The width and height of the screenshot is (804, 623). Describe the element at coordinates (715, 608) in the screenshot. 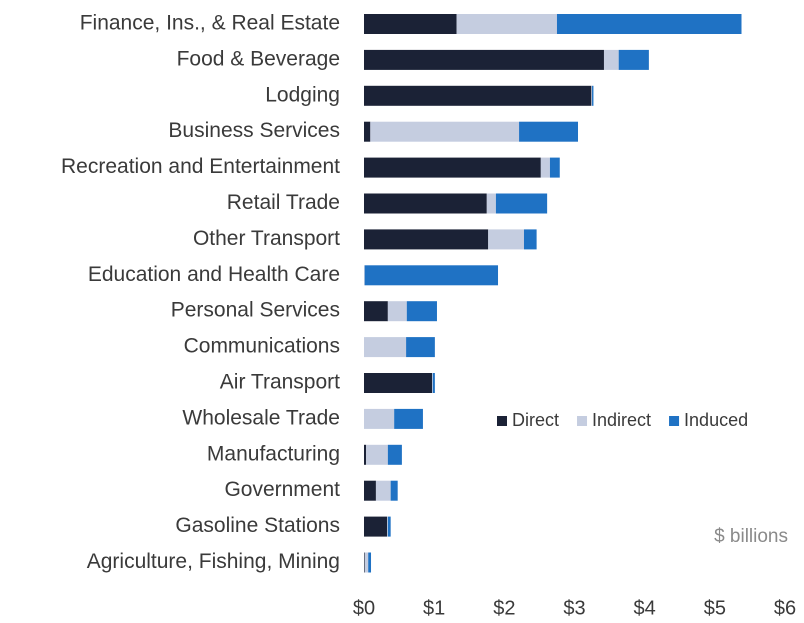

I see `x-tick-label: $5` at that location.